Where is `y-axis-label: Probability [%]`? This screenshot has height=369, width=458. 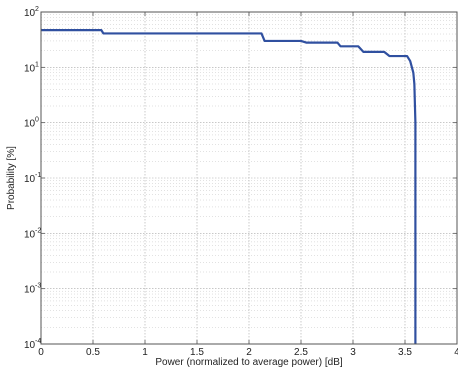
y-axis-label: Probability [%] is located at coordinates (11, 178).